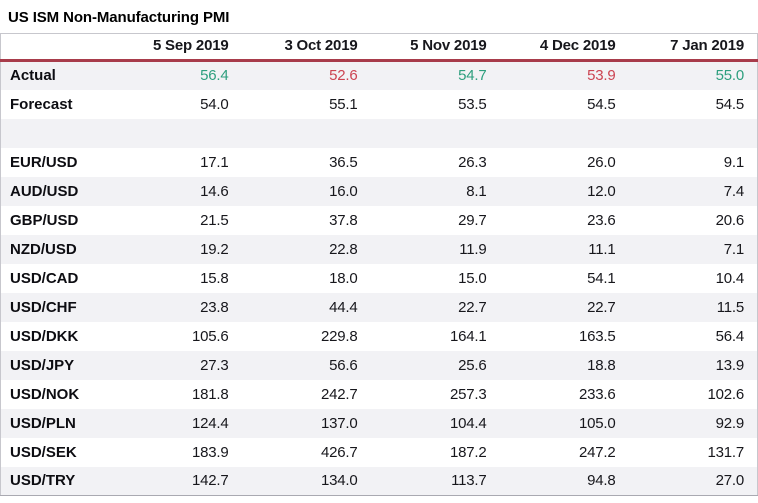 Image resolution: width=758 pixels, height=503 pixels. I want to click on value-cell: 9.1, so click(733, 162).